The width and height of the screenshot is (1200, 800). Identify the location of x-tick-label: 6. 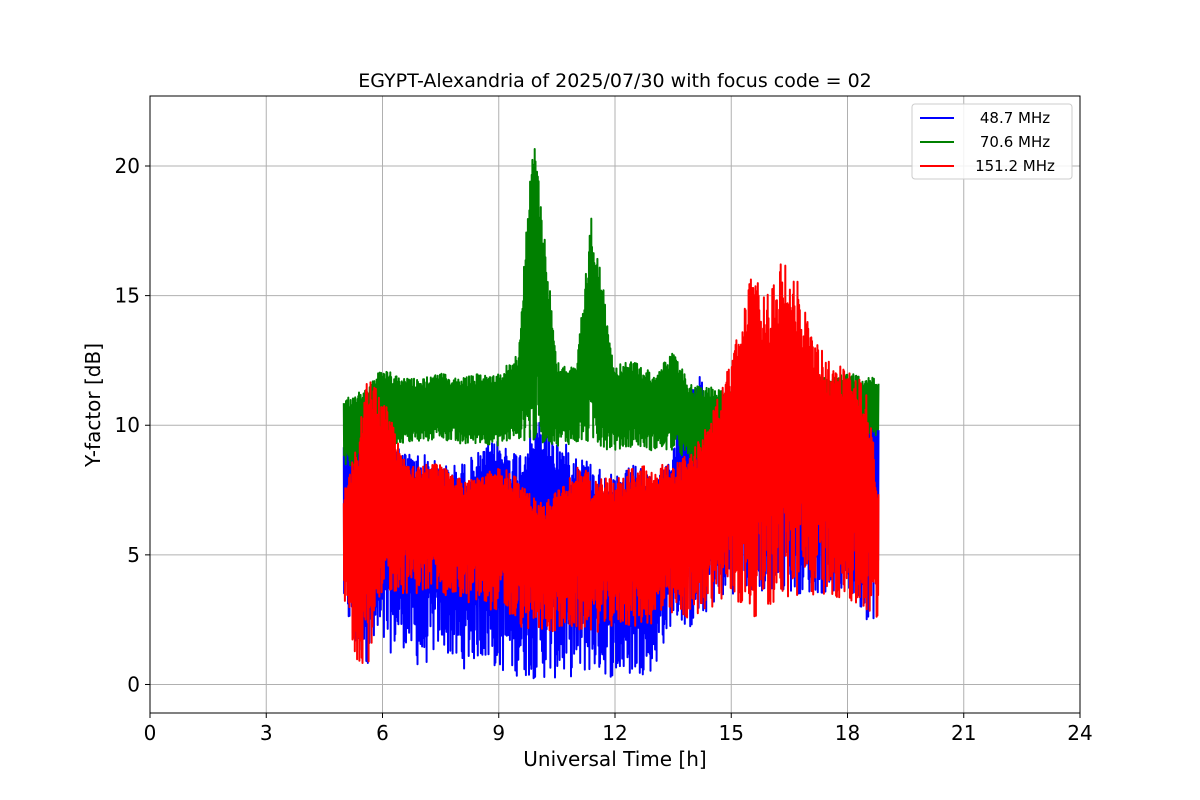
(382, 733).